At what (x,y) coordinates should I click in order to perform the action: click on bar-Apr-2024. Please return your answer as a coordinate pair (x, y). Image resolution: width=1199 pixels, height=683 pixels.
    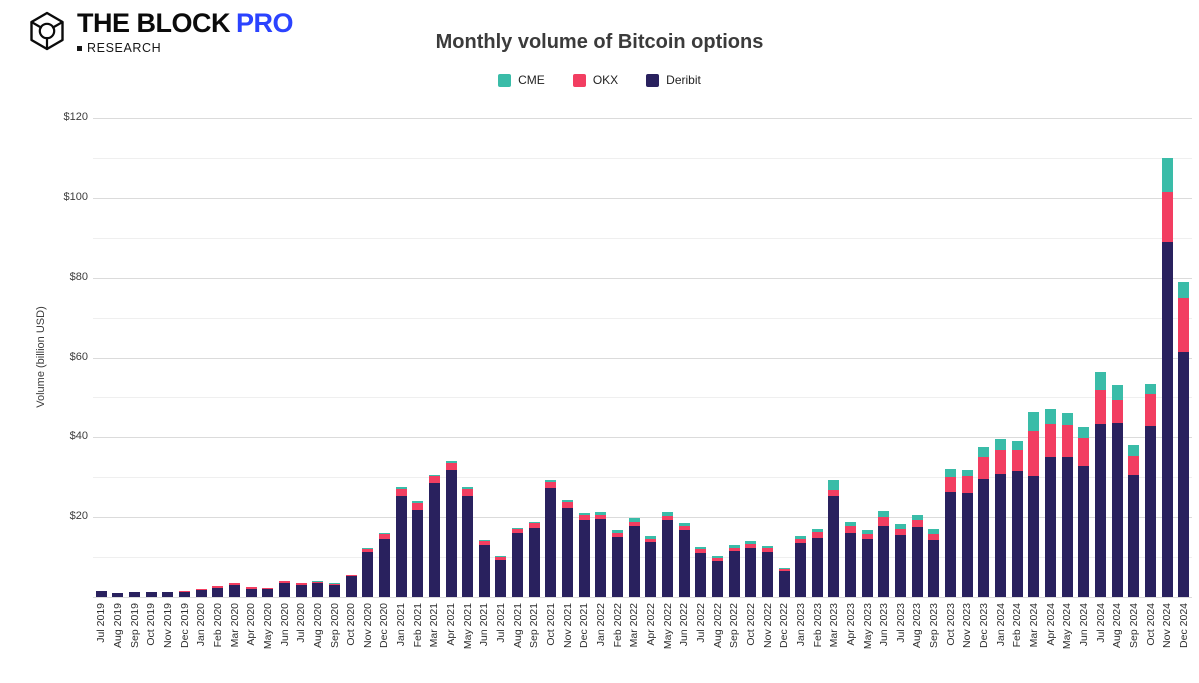
    Looking at the image, I should click on (1050, 503).